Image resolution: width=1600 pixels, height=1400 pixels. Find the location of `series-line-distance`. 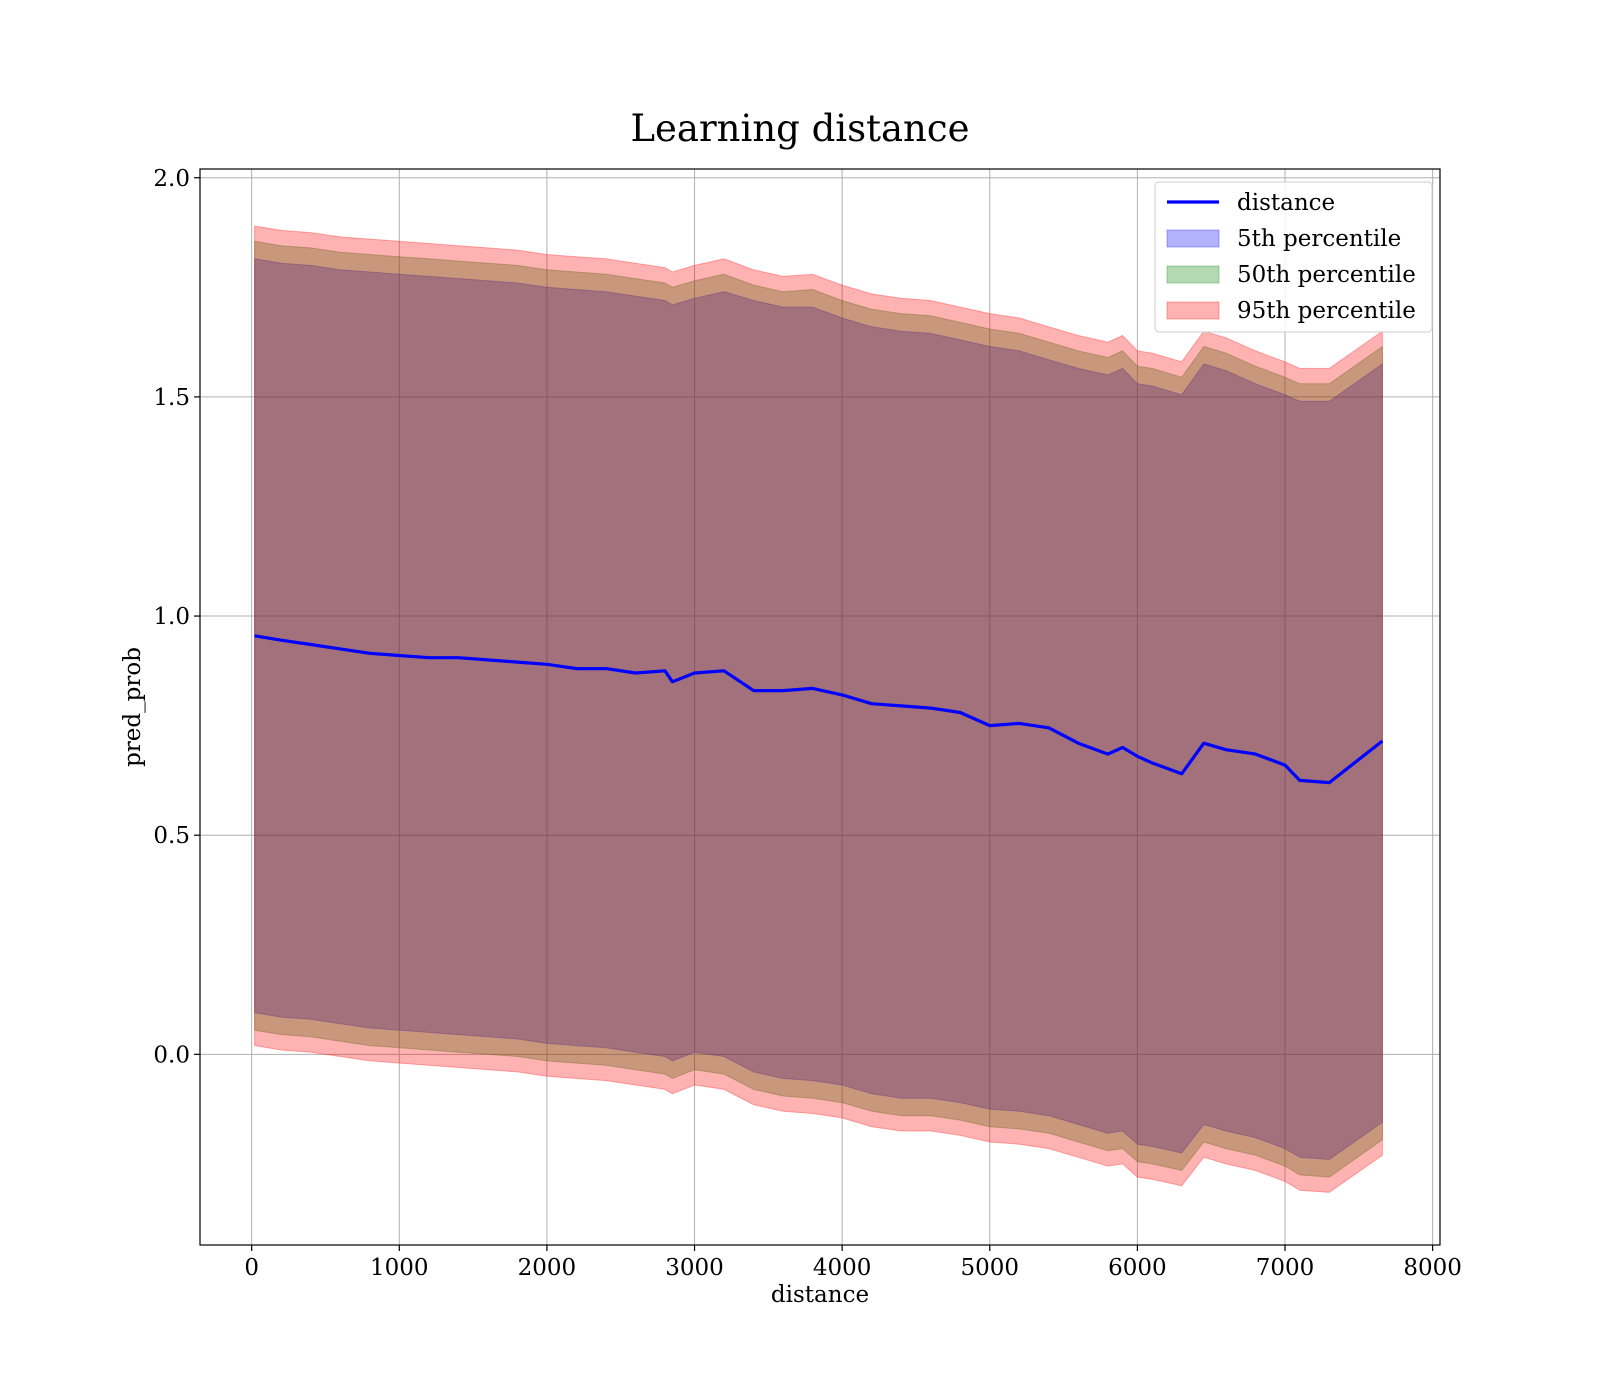

series-line-distance is located at coordinates (819, 709).